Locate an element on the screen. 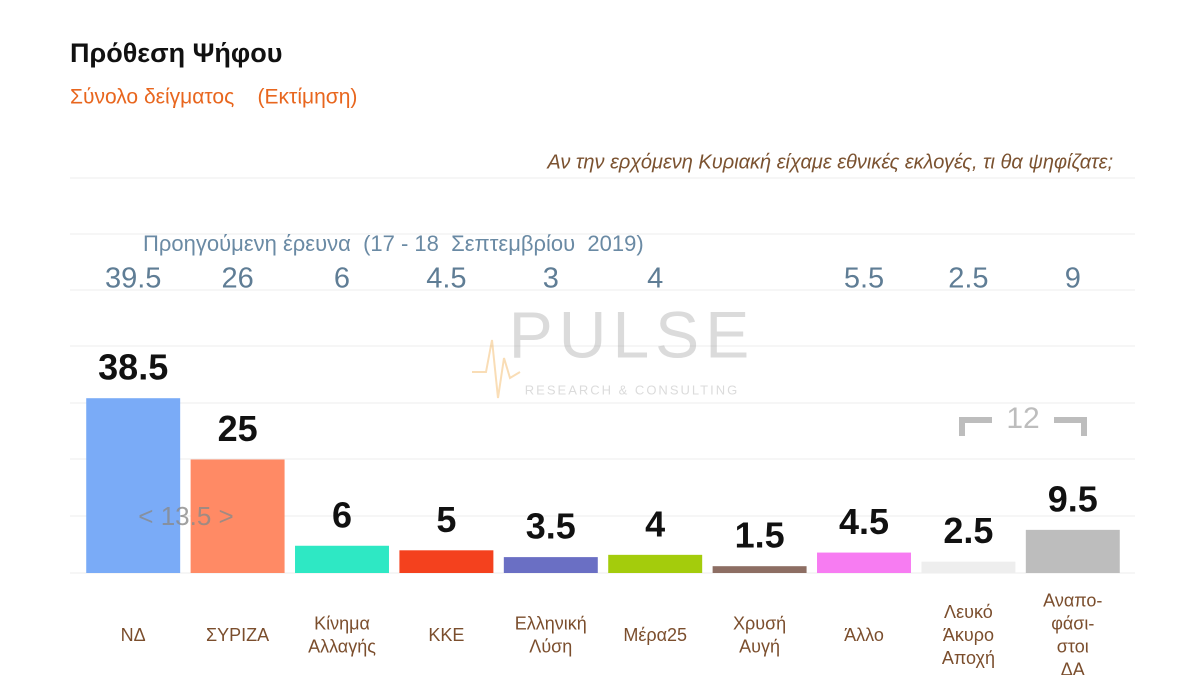 This screenshot has width=1200, height=675. previous-value: 6 is located at coordinates (342, 279).